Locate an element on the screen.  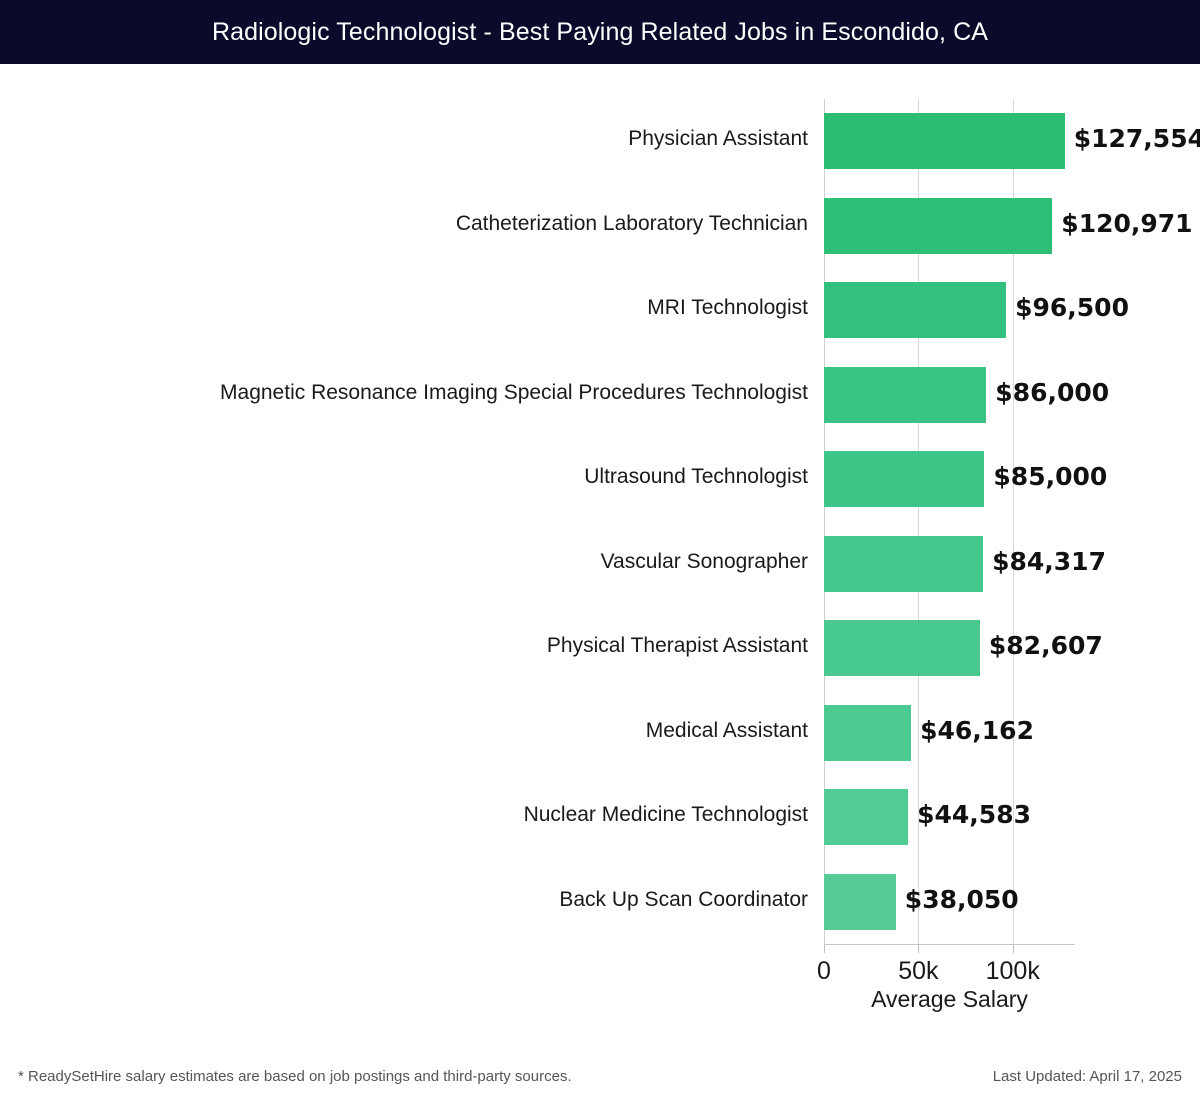
x-axis-line is located at coordinates (949, 944).